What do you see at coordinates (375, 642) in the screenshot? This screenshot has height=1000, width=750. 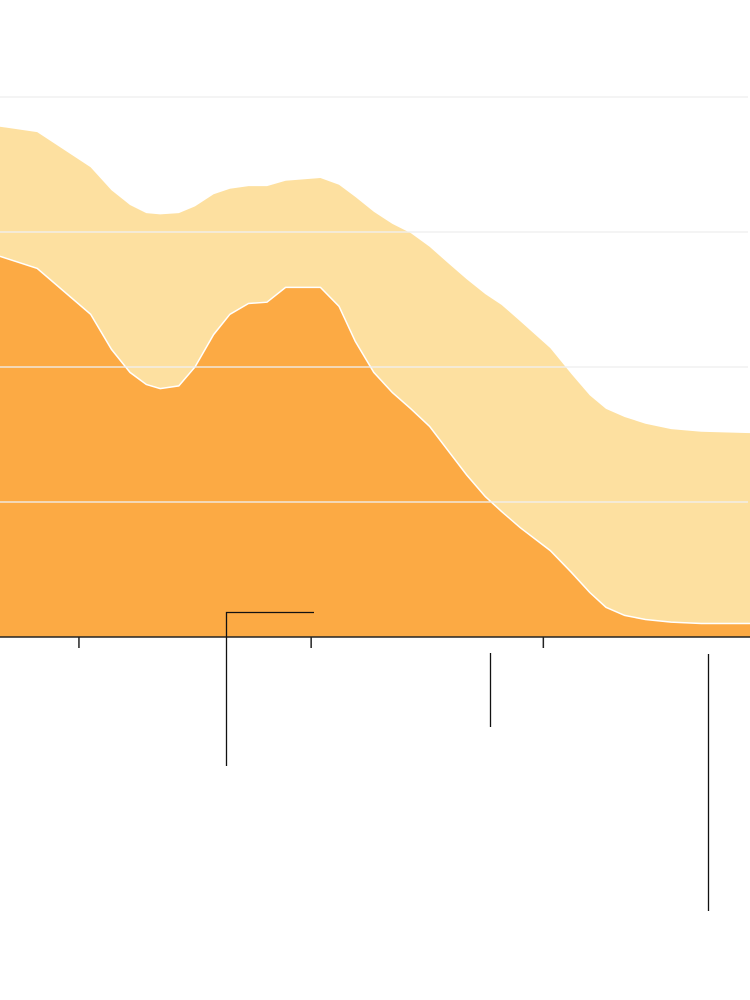 I see `x-axis` at bounding box center [375, 642].